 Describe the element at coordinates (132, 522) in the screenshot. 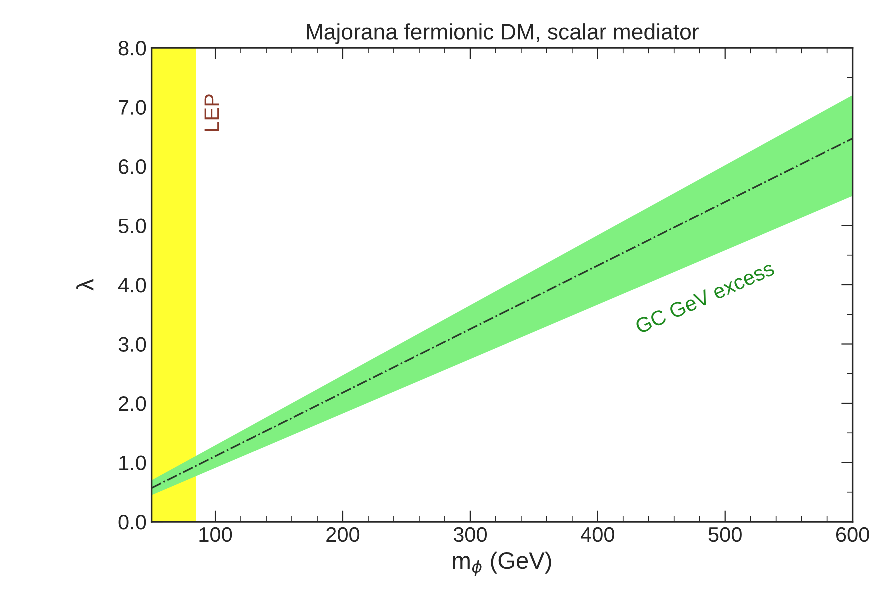

I see `y-tick-label: 0.0` at that location.